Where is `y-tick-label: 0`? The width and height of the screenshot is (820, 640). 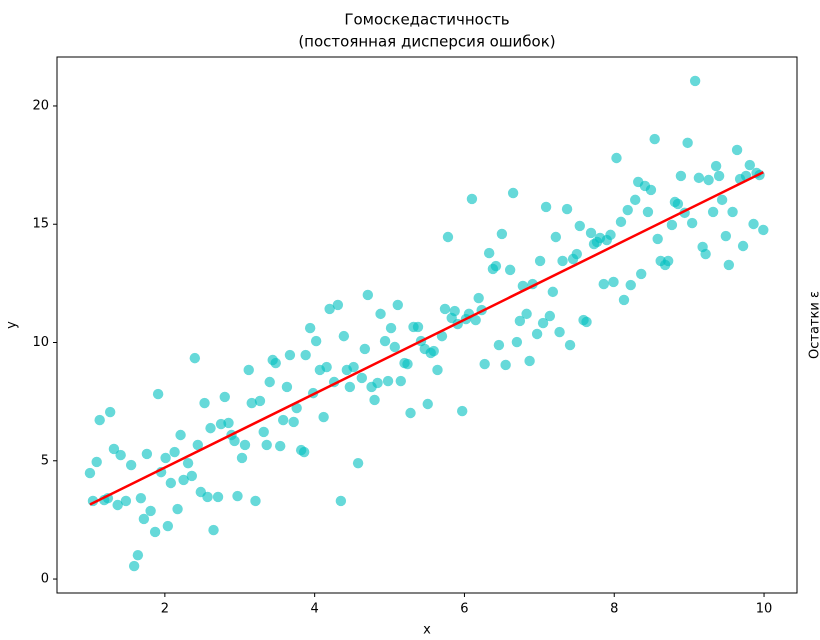
y-tick-label: 0 is located at coordinates (45, 579).